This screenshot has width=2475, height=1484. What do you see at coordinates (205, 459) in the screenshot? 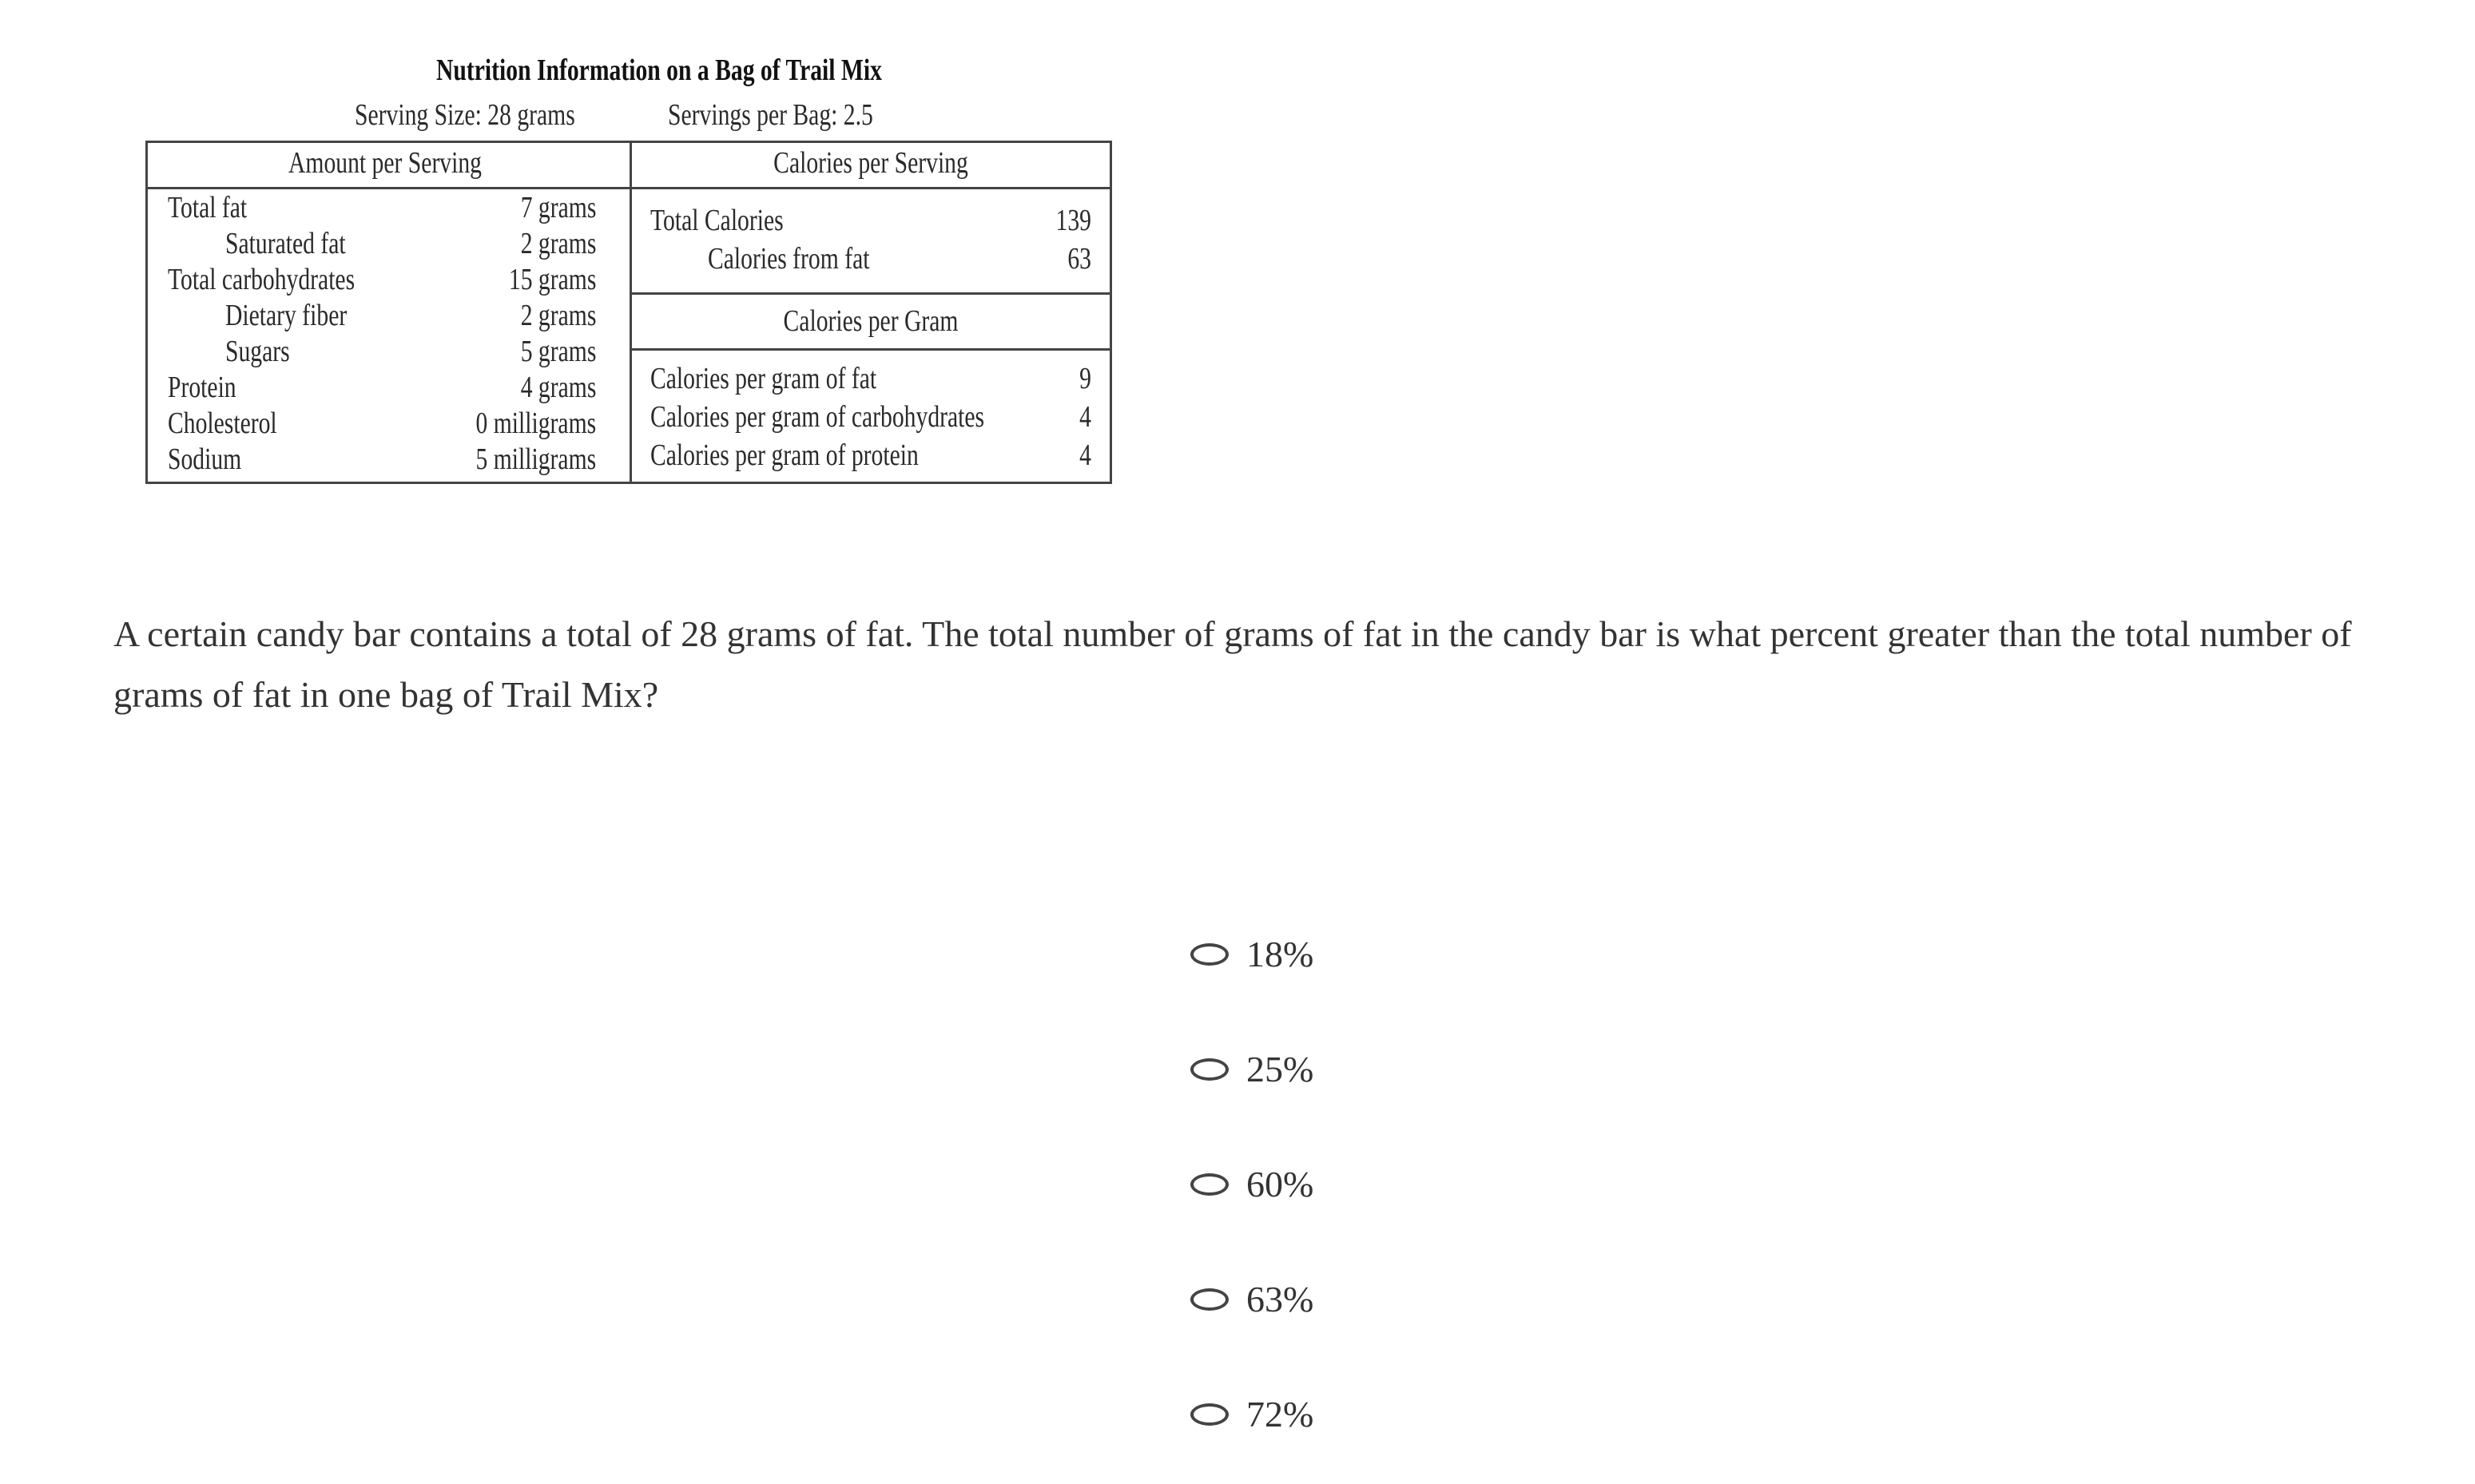
I see `nutrient-label: Sodium` at bounding box center [205, 459].